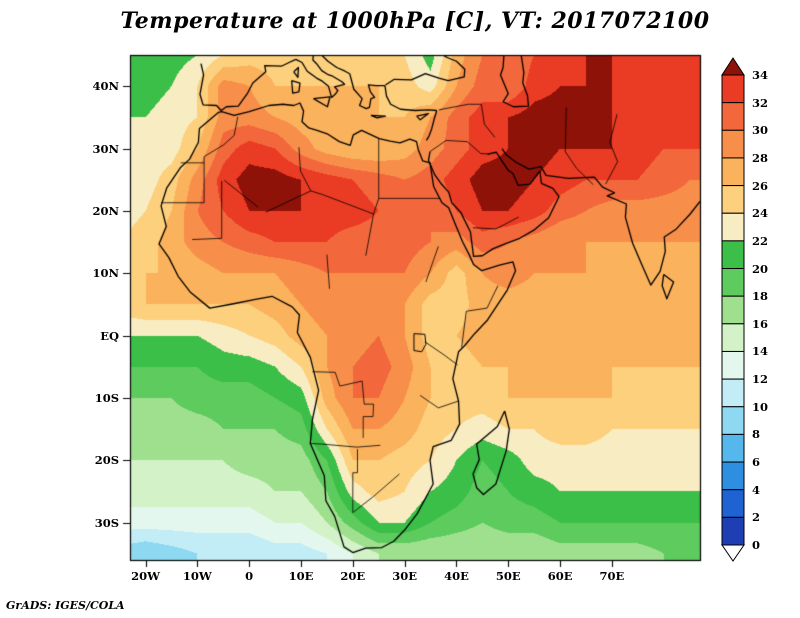  I want to click on colorbar-tick-label: 34, so click(760, 75).